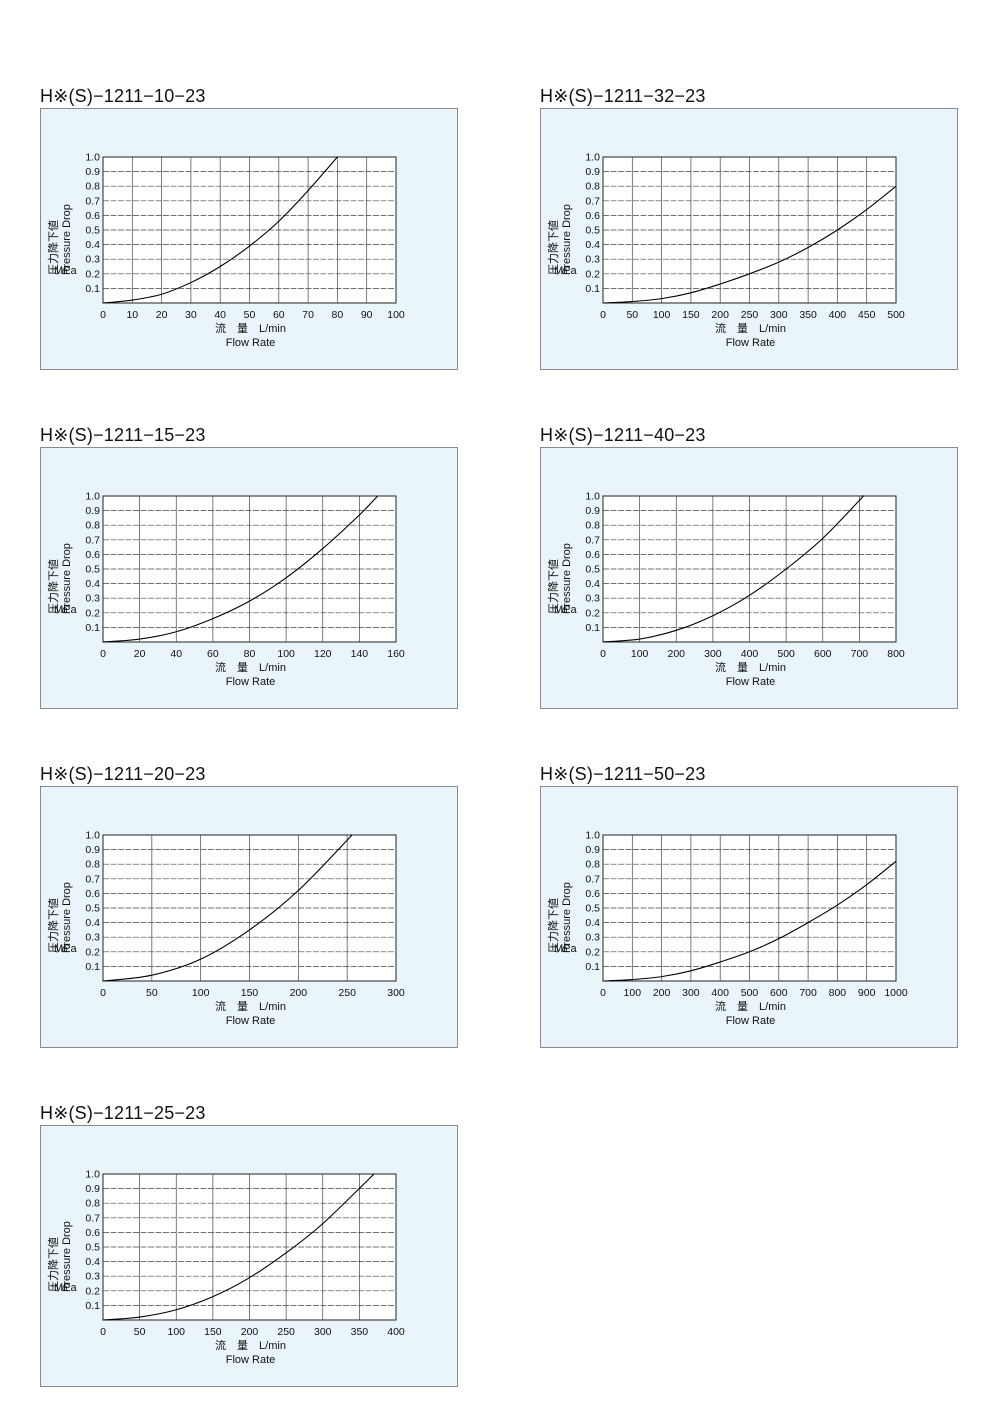 The height and width of the screenshot is (1415, 985). Describe the element at coordinates (123, 435) in the screenshot. I see `chart-title: H※(S)−1211−15−23` at that location.